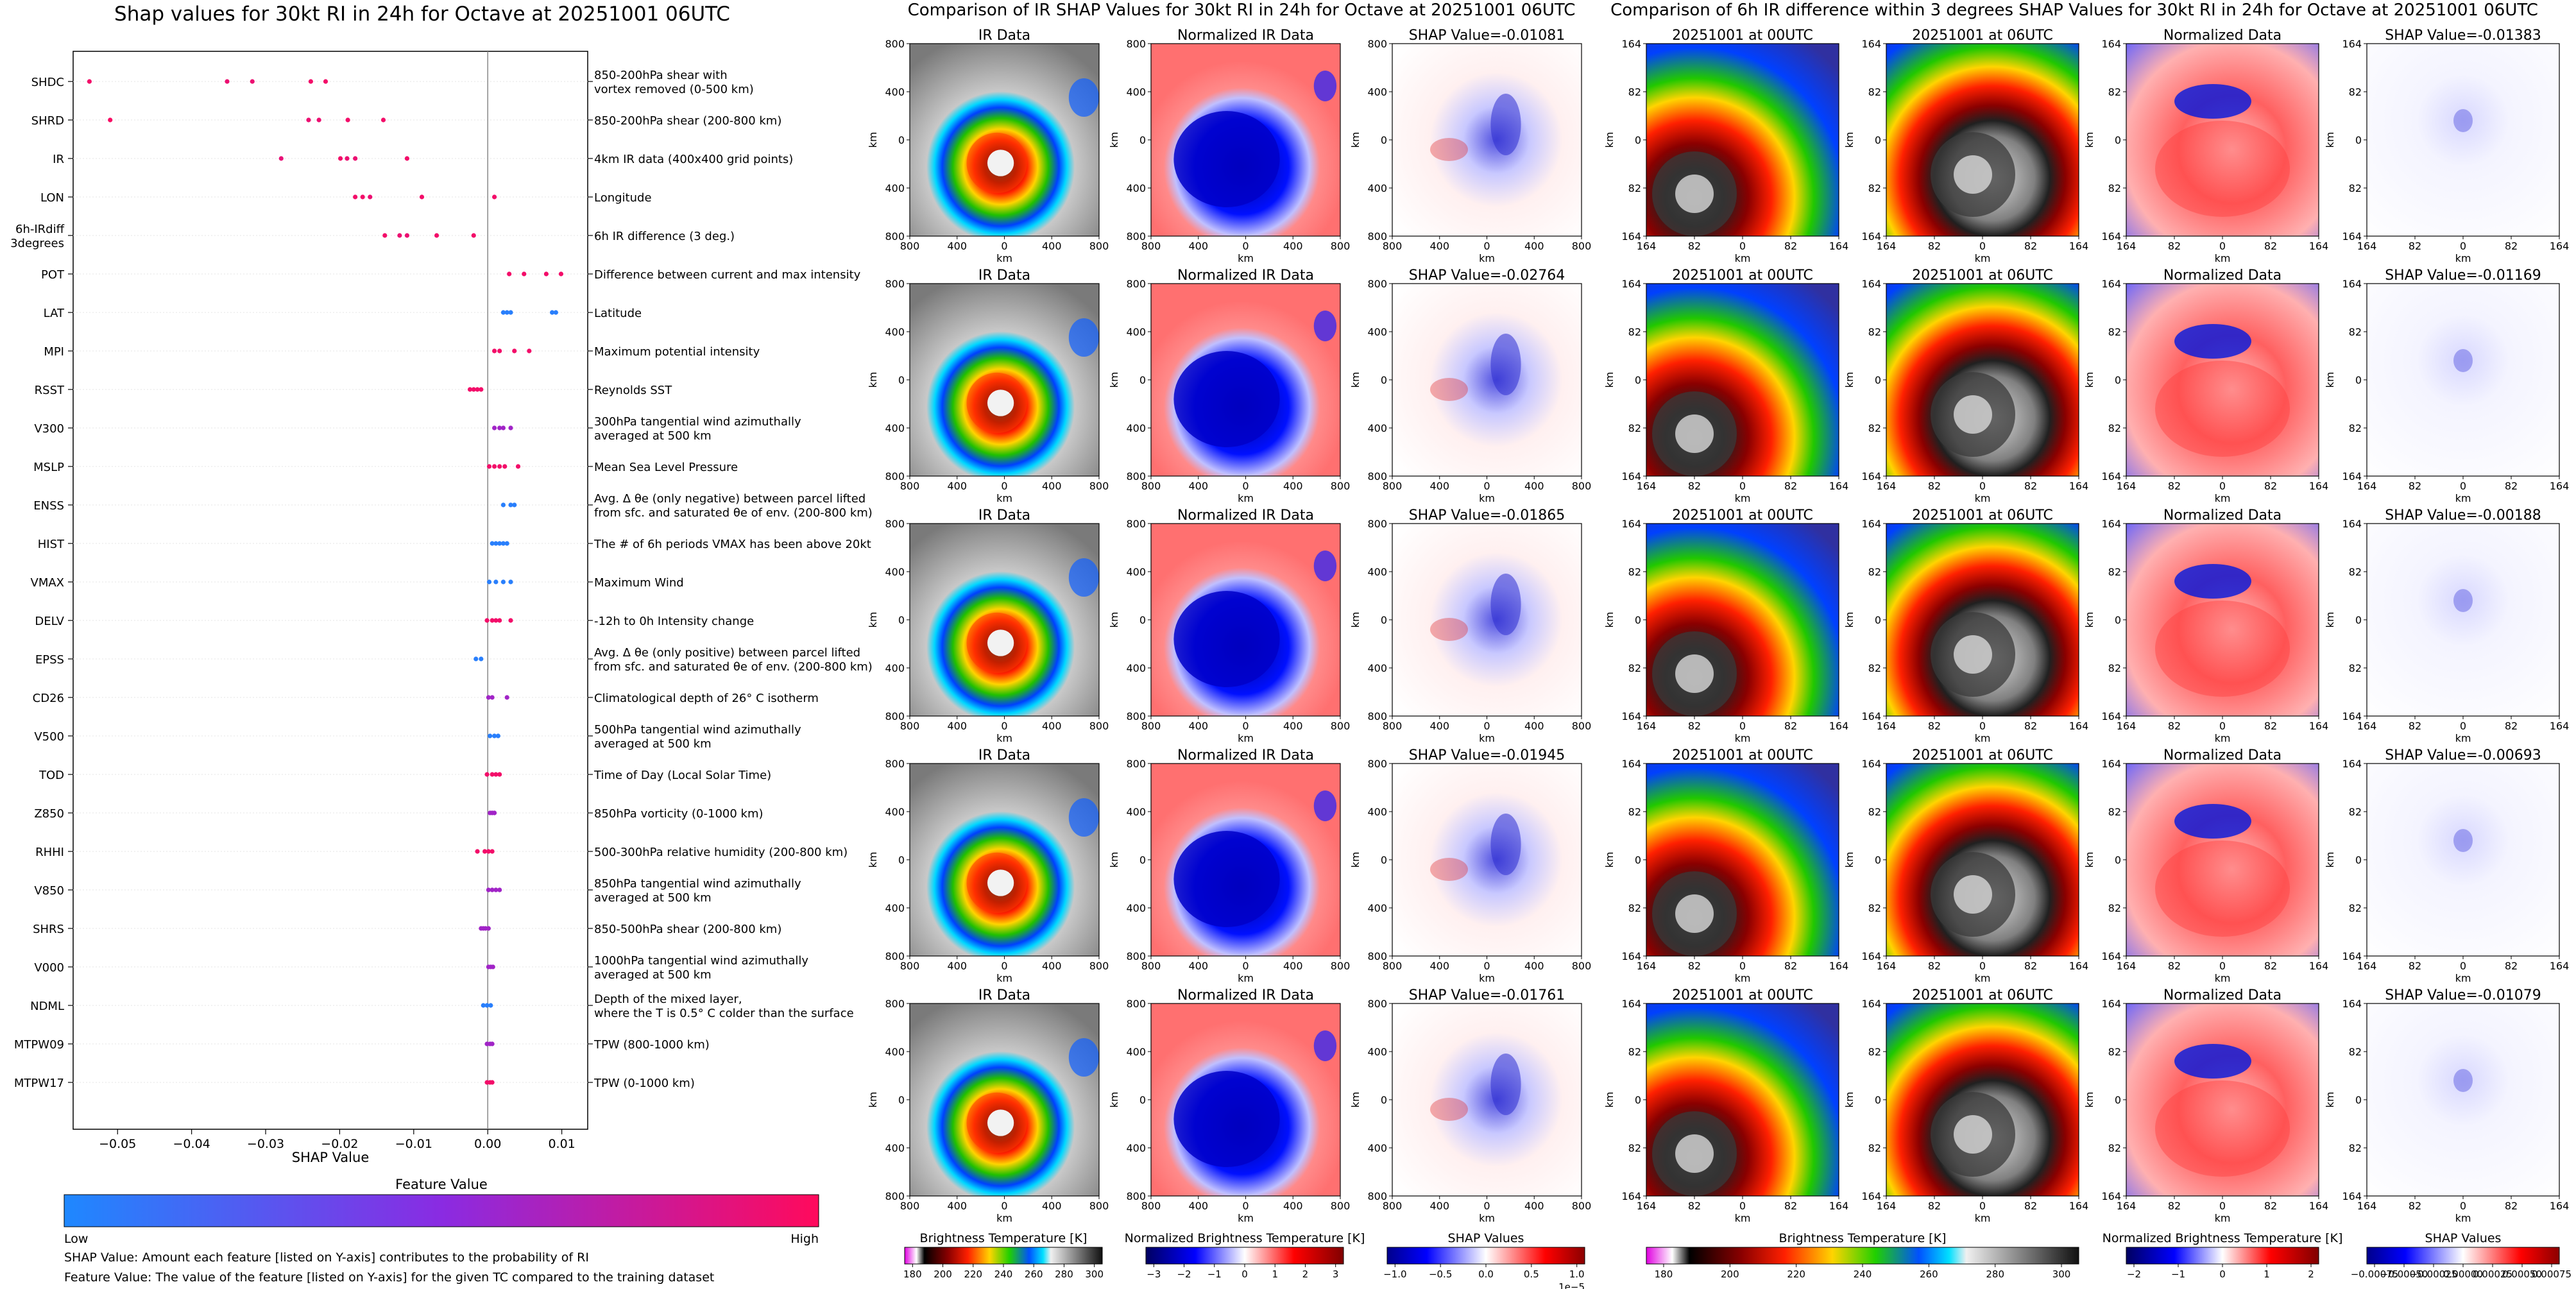  Describe the element at coordinates (1083, 577) in the screenshot. I see `cloud-cluster` at that location.